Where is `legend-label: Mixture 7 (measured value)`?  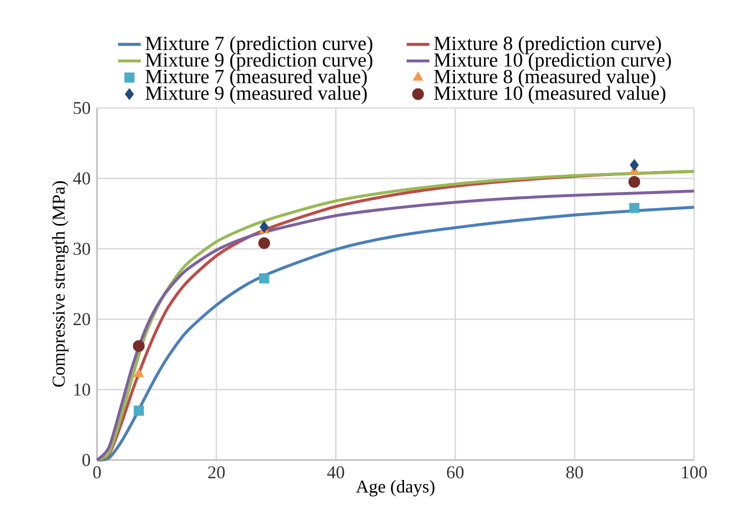
legend-label: Mixture 7 (measured value) is located at coordinates (256, 78).